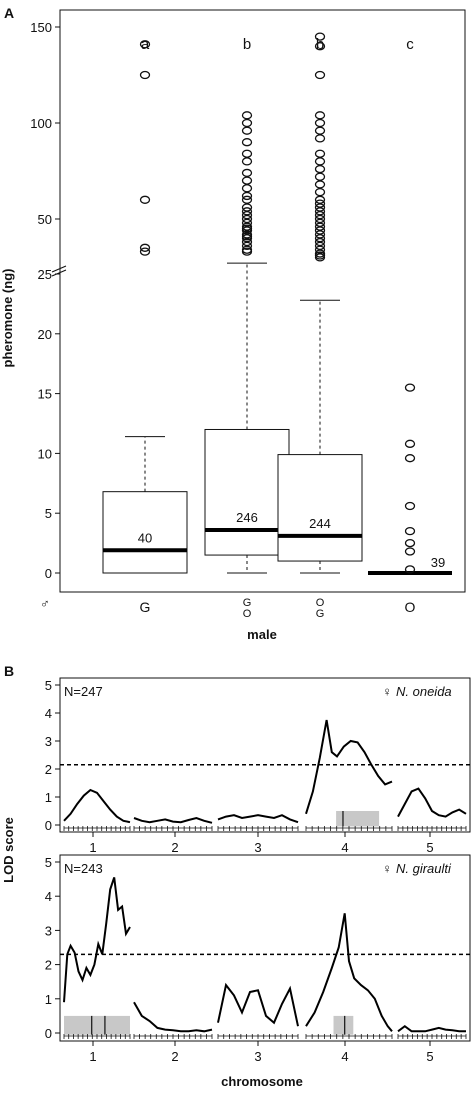 Image resolution: width=474 pixels, height=1095 pixels. I want to click on panel-b-label: B, so click(9, 671).